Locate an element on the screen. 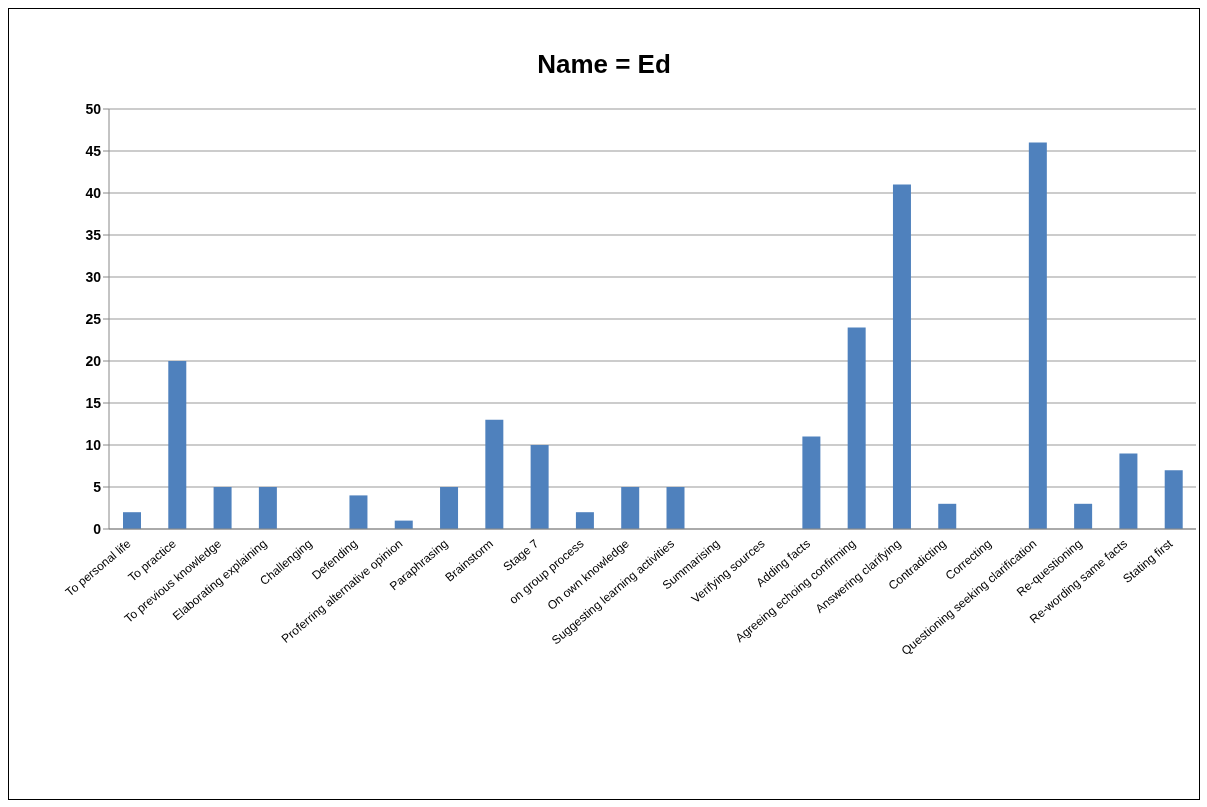 This screenshot has height=807, width=1207. y-tick-label: 15 is located at coordinates (93, 402).